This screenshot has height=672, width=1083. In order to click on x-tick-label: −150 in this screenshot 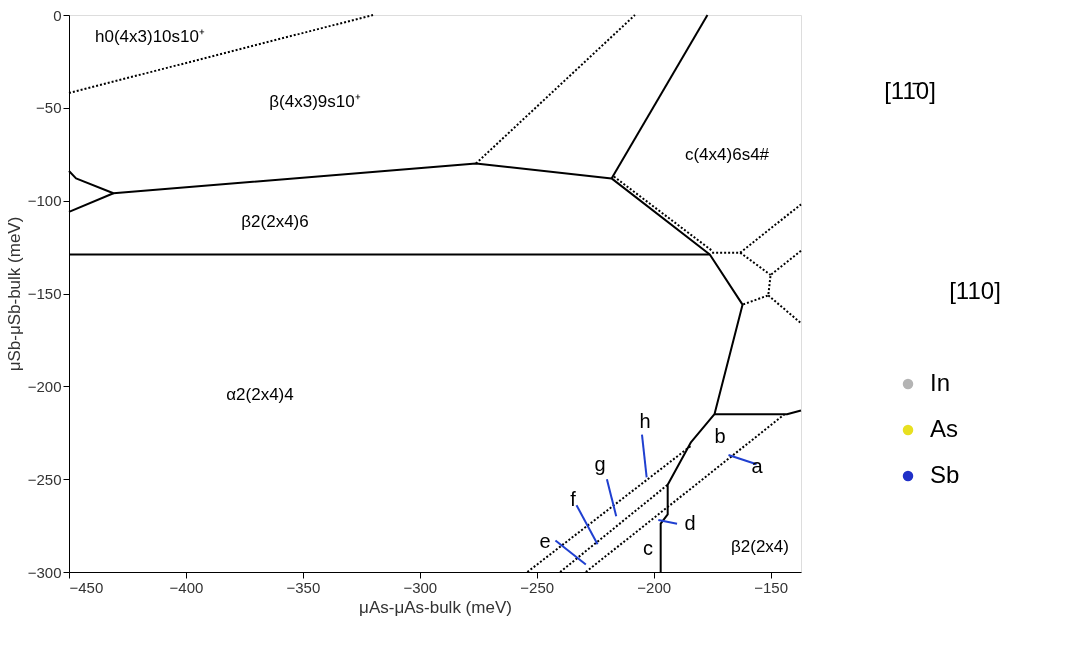, I will do `click(771, 587)`.